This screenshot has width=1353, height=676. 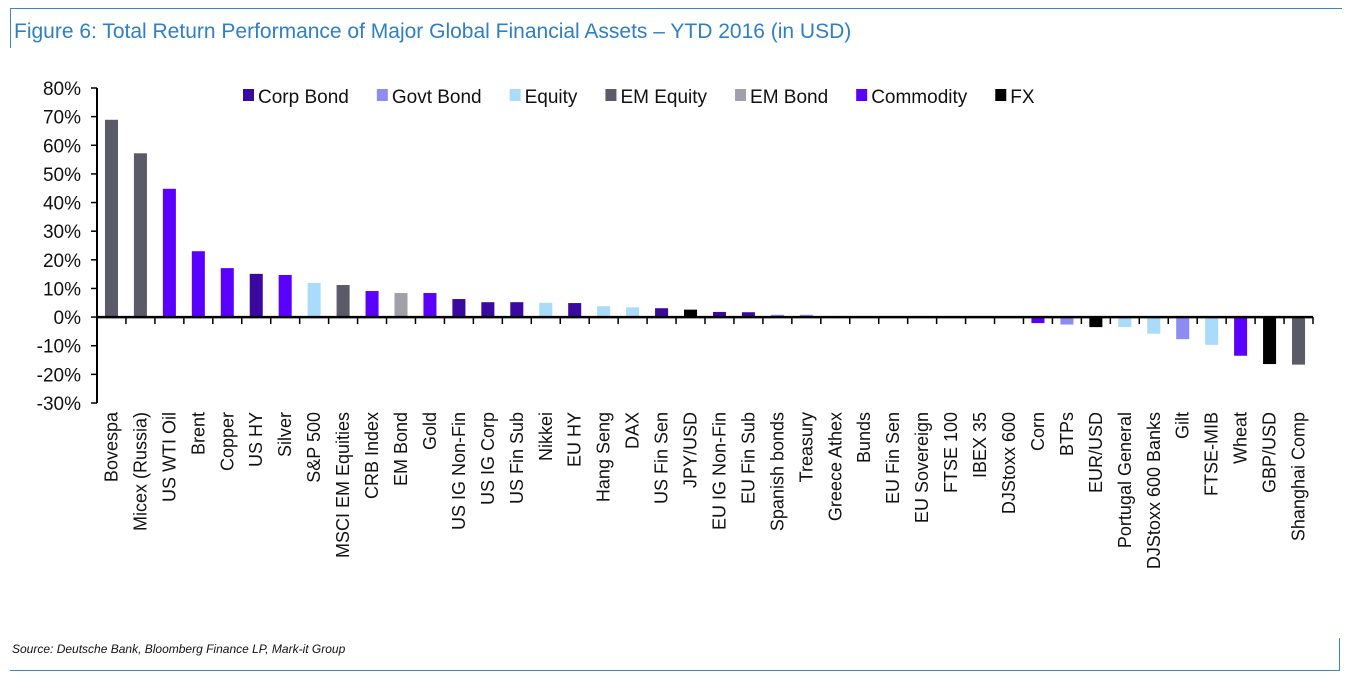 I want to click on x-tick-label: Portugal General, so click(x=1125, y=480).